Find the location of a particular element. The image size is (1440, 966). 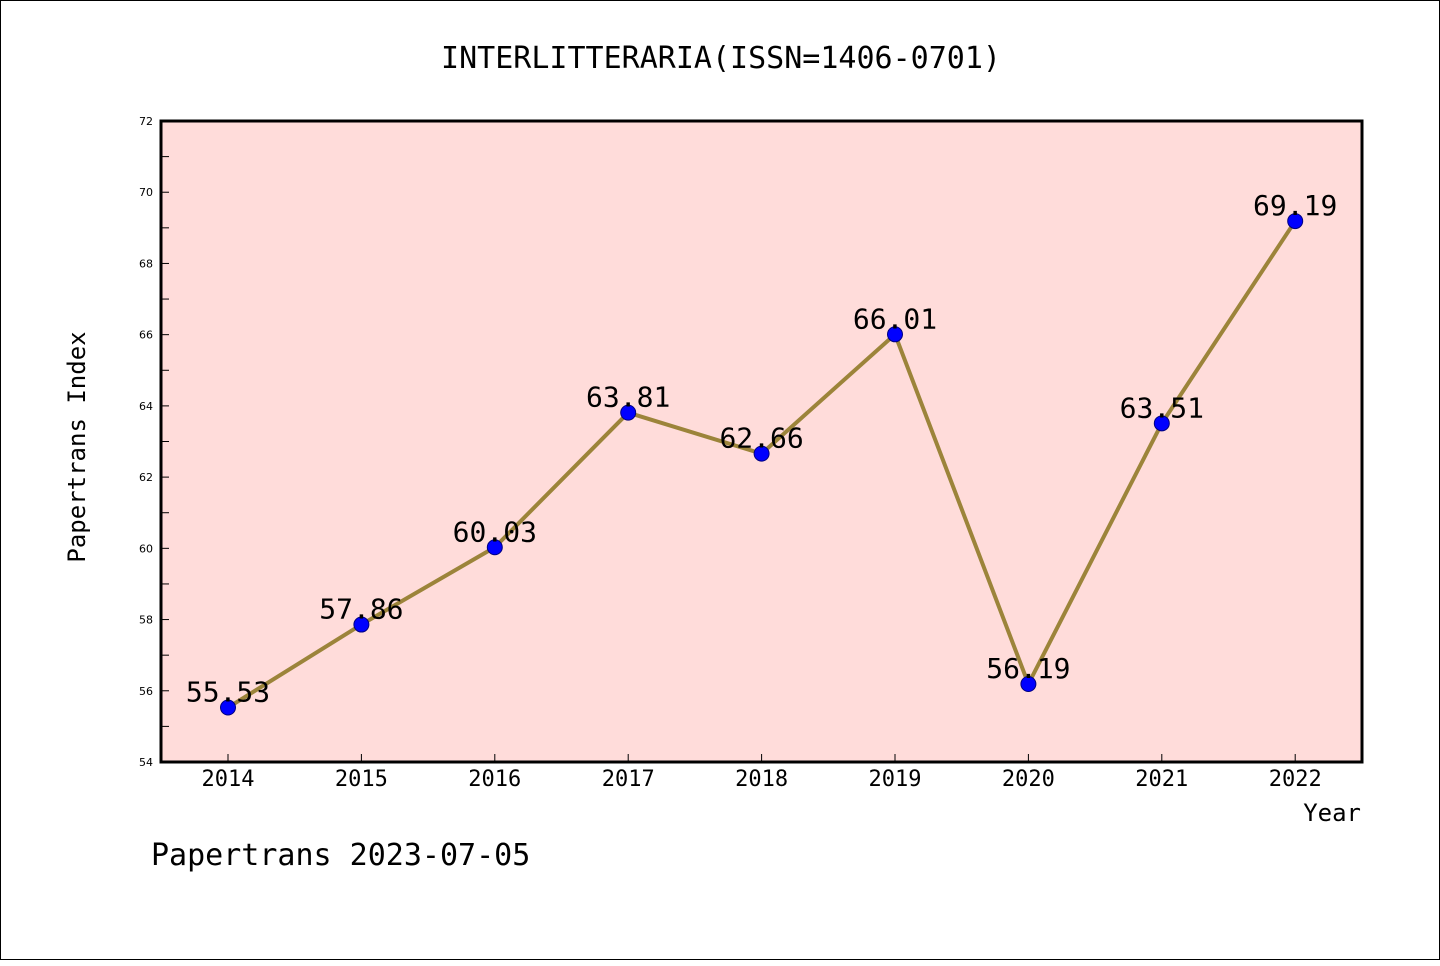

y-tick-label: 66 is located at coordinates (146, 335).